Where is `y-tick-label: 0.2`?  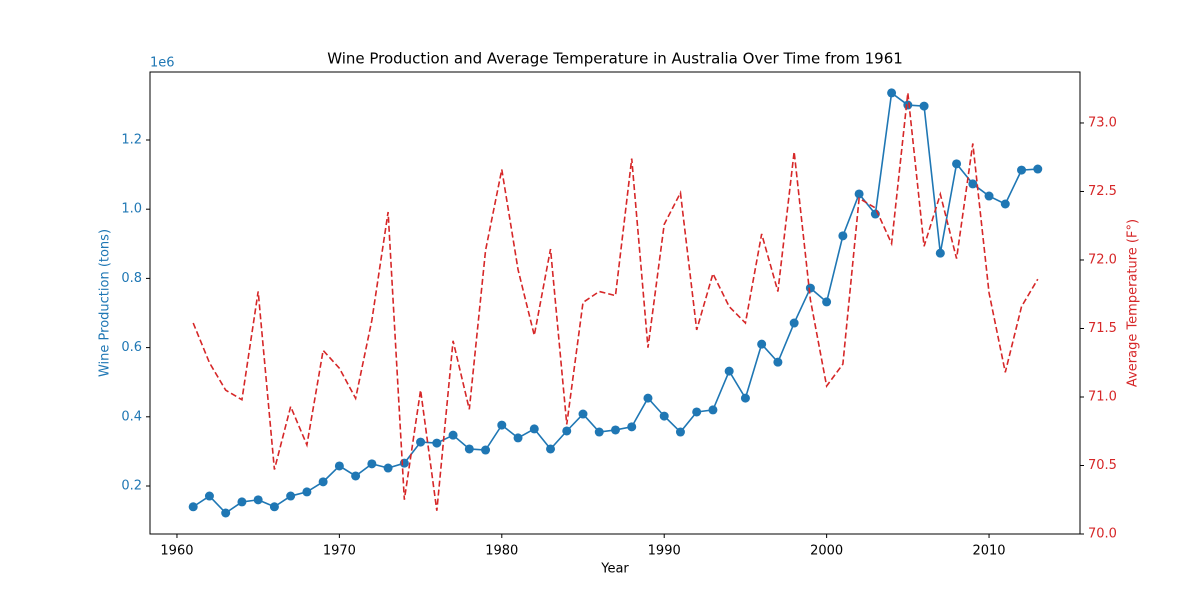 y-tick-label: 0.2 is located at coordinates (131, 486).